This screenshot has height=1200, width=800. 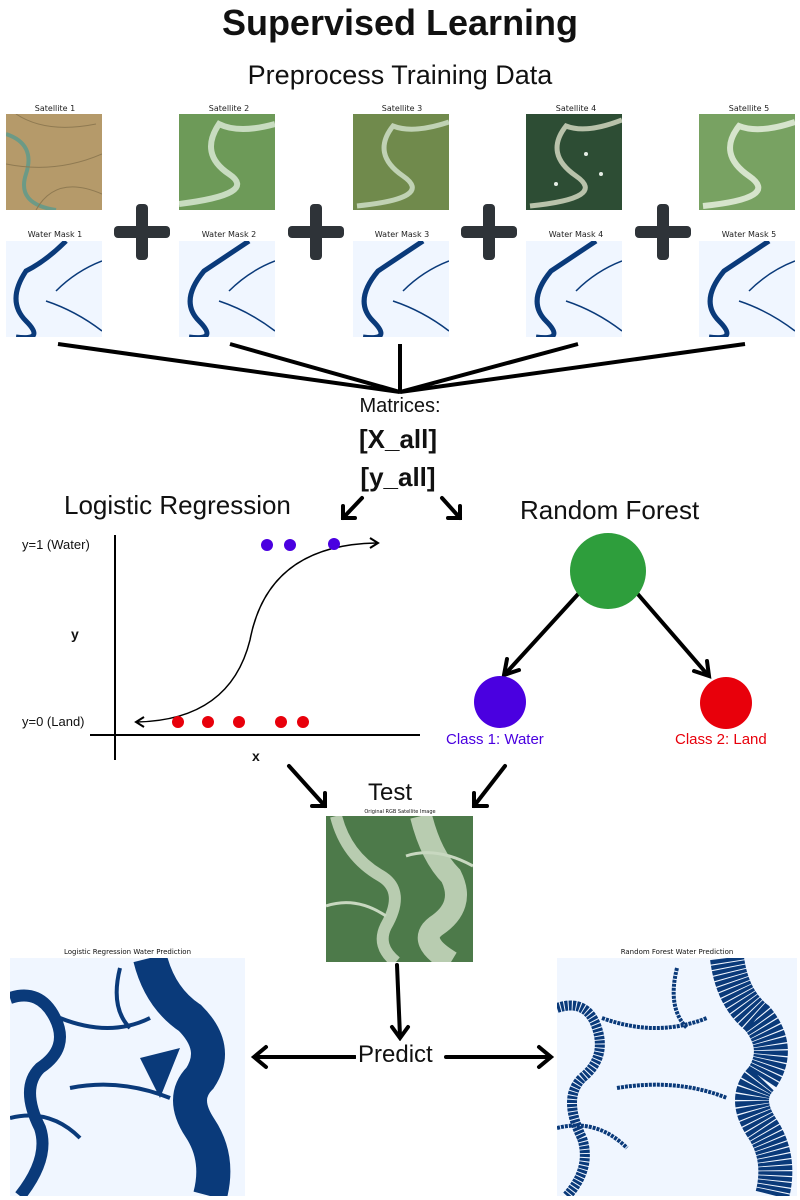 I want to click on class-water-label: Class 1: Water, so click(x=495, y=739).